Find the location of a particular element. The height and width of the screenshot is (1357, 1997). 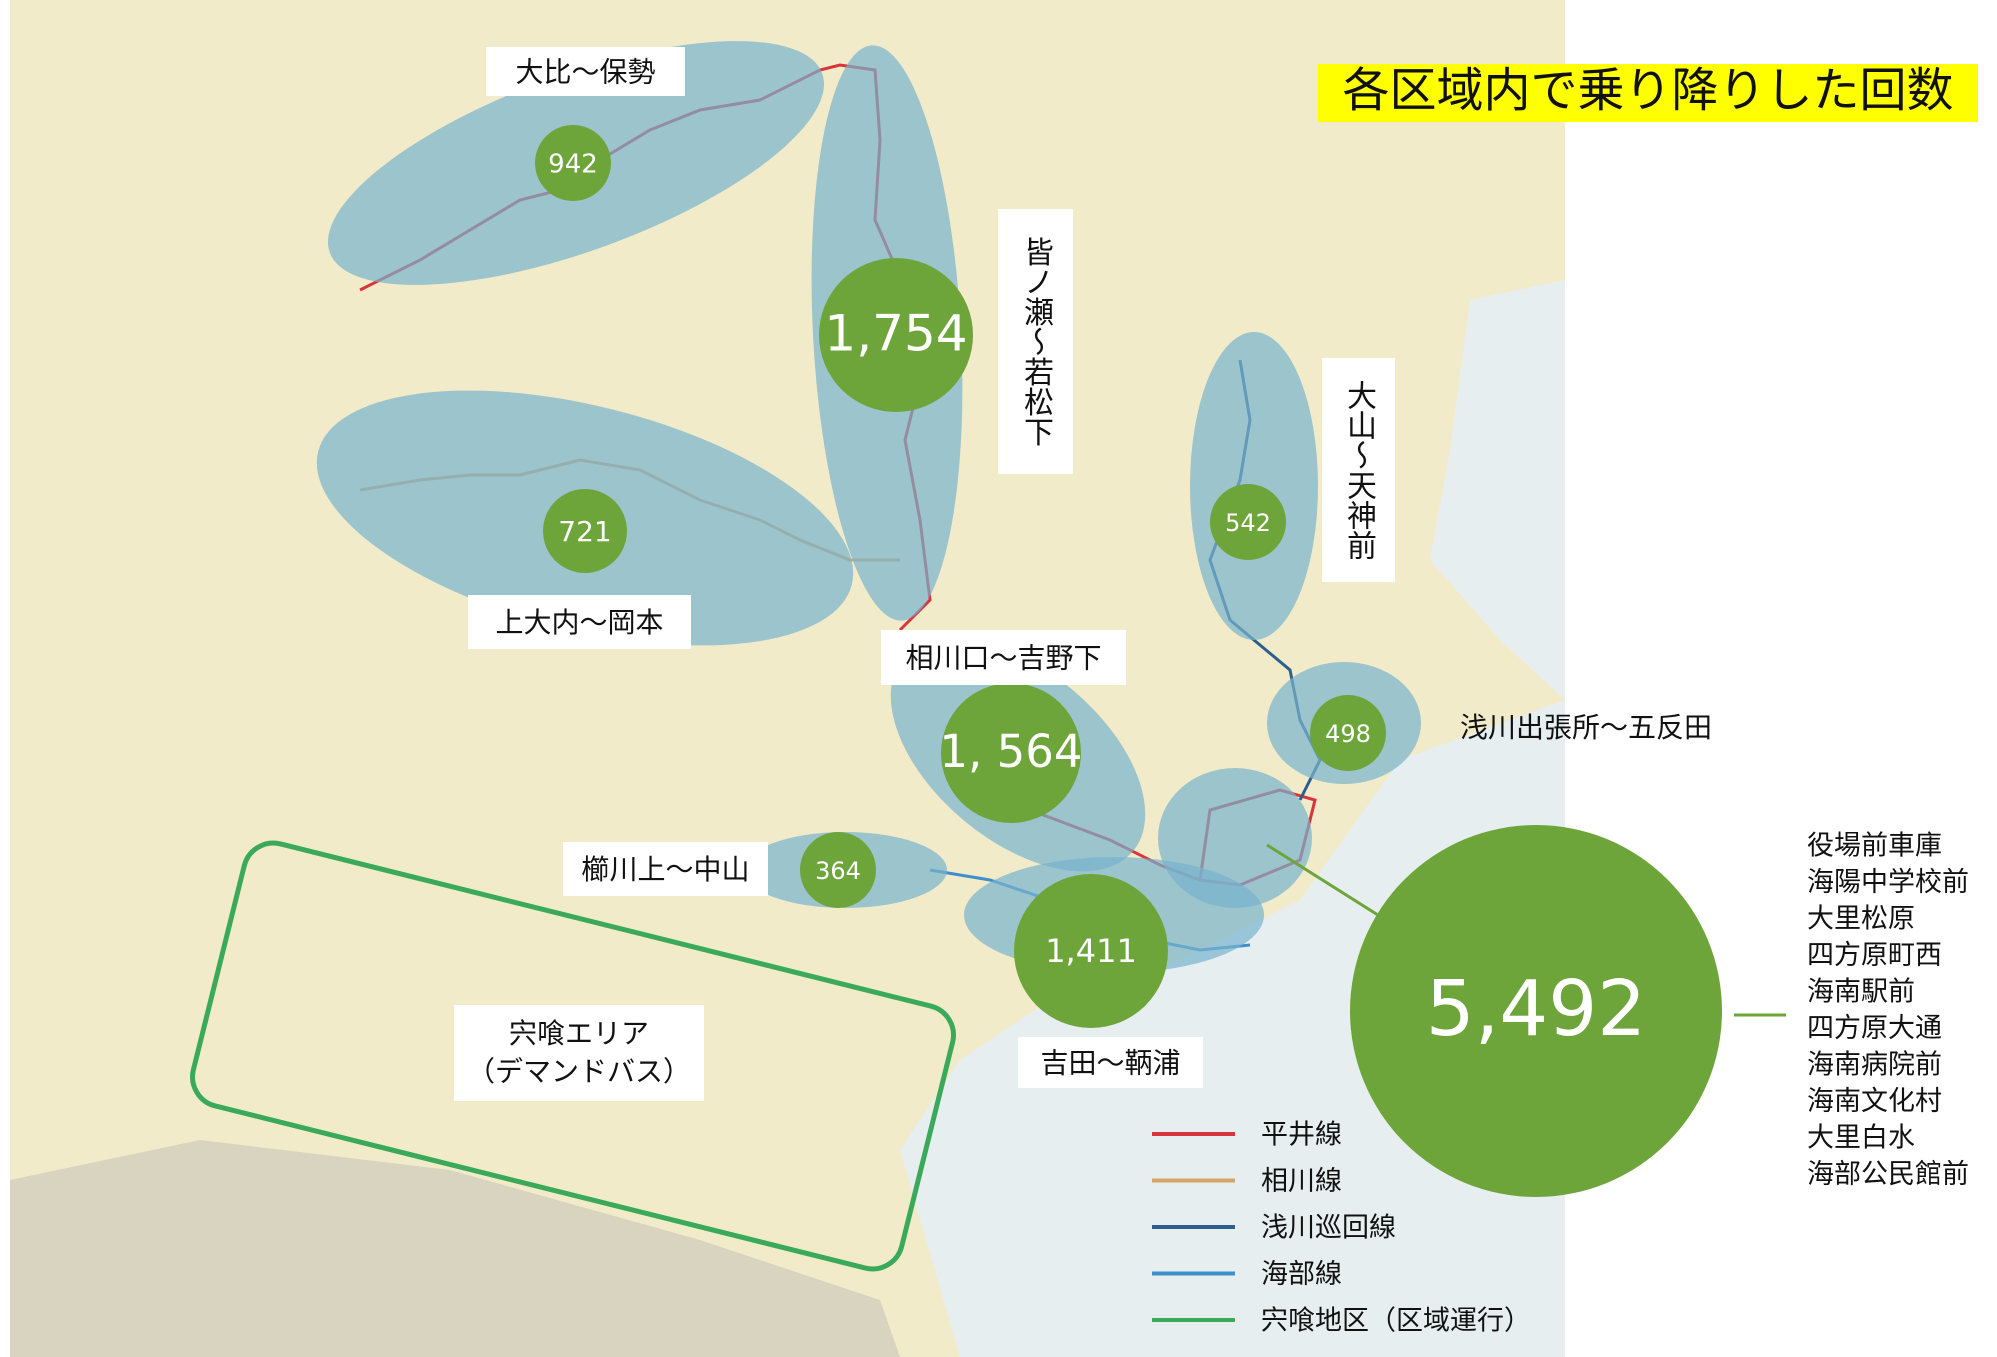

area-label: 相川口～吉野下 is located at coordinates (1003, 658).